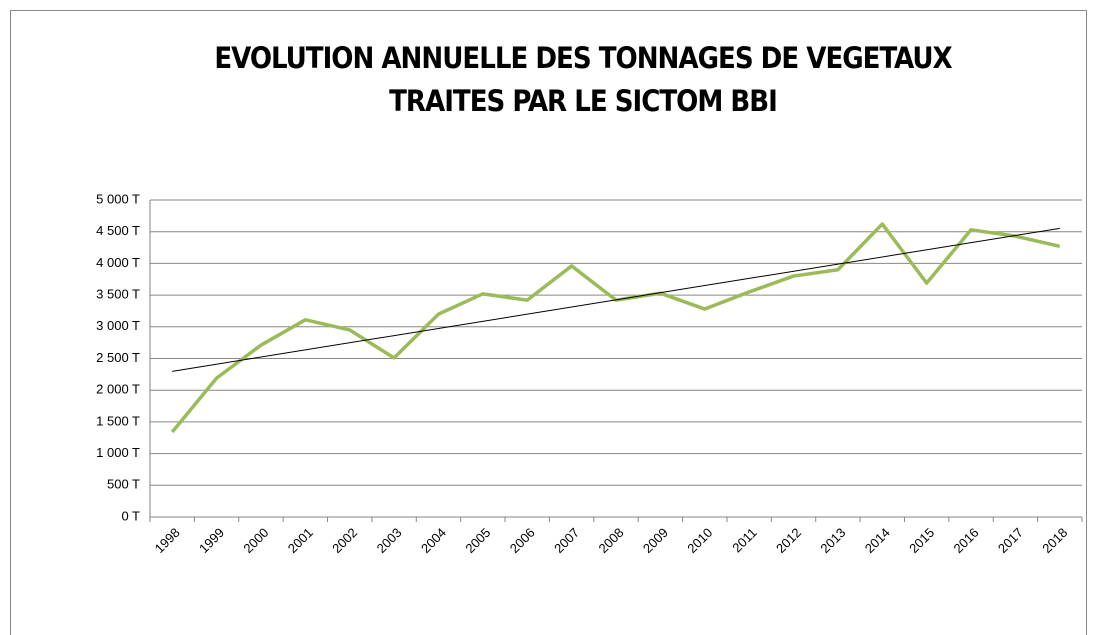 The height and width of the screenshot is (635, 1097). Describe the element at coordinates (118, 357) in the screenshot. I see `y-tick-label: 2 500 T` at that location.